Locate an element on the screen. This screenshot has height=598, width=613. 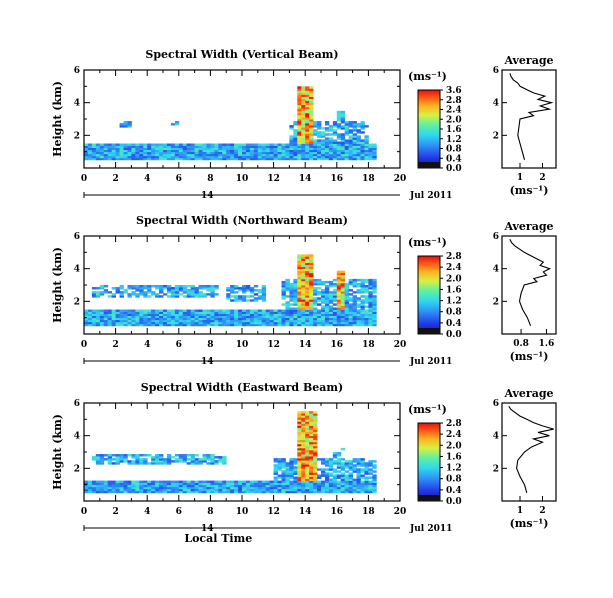
colorbar-tick-label: 0.4 is located at coordinates (454, 324).